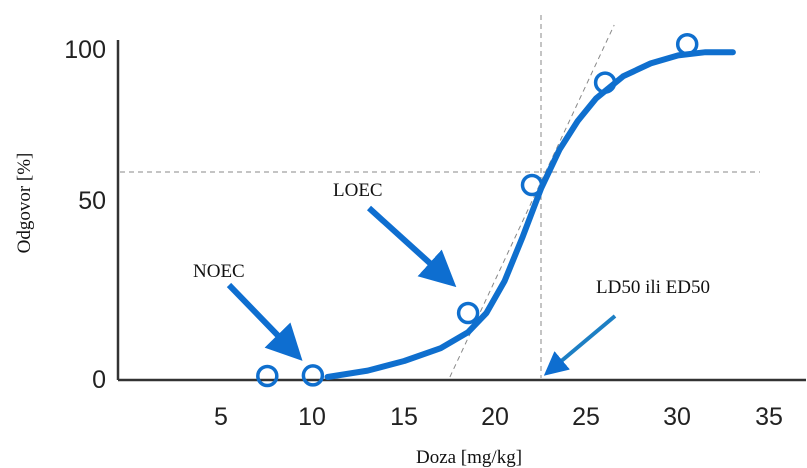 Image resolution: width=807 pixels, height=468 pixels. I want to click on y-tick-label: 50, so click(92, 201).